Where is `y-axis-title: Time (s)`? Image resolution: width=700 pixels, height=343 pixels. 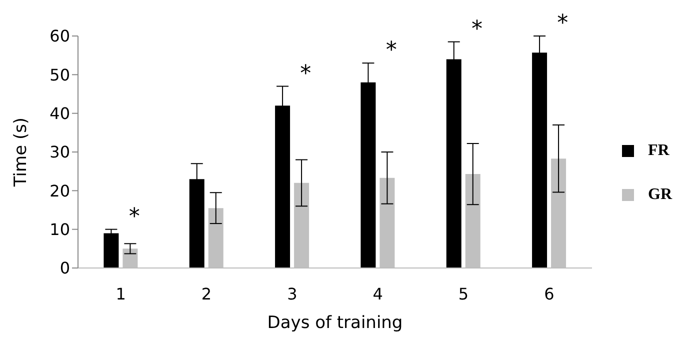
y-axis-title: Time (s) is located at coordinates (21, 152).